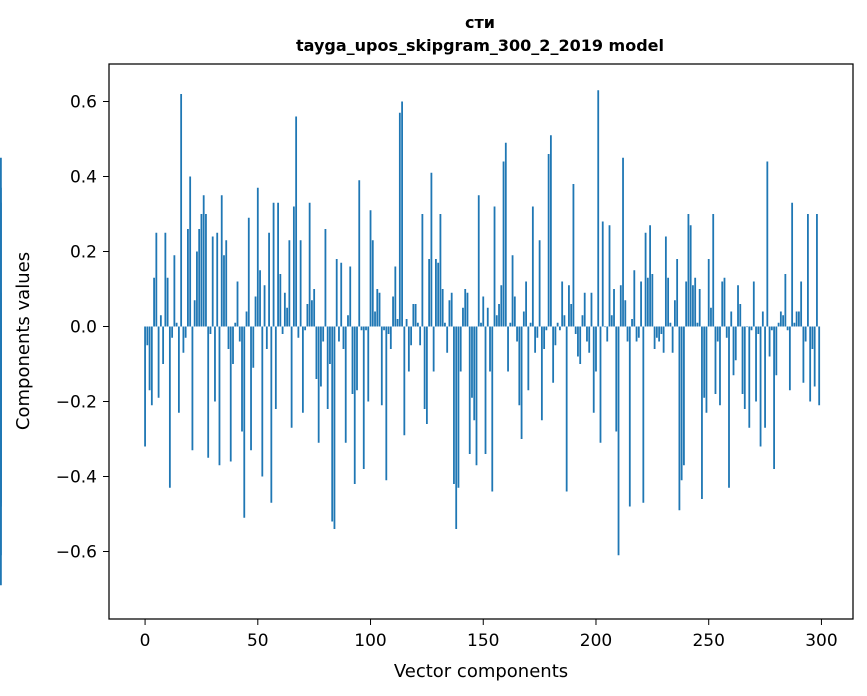 Image resolution: width=867 pixels, height=696 pixels. I want to click on y-axis-label: Components values, so click(23, 341).